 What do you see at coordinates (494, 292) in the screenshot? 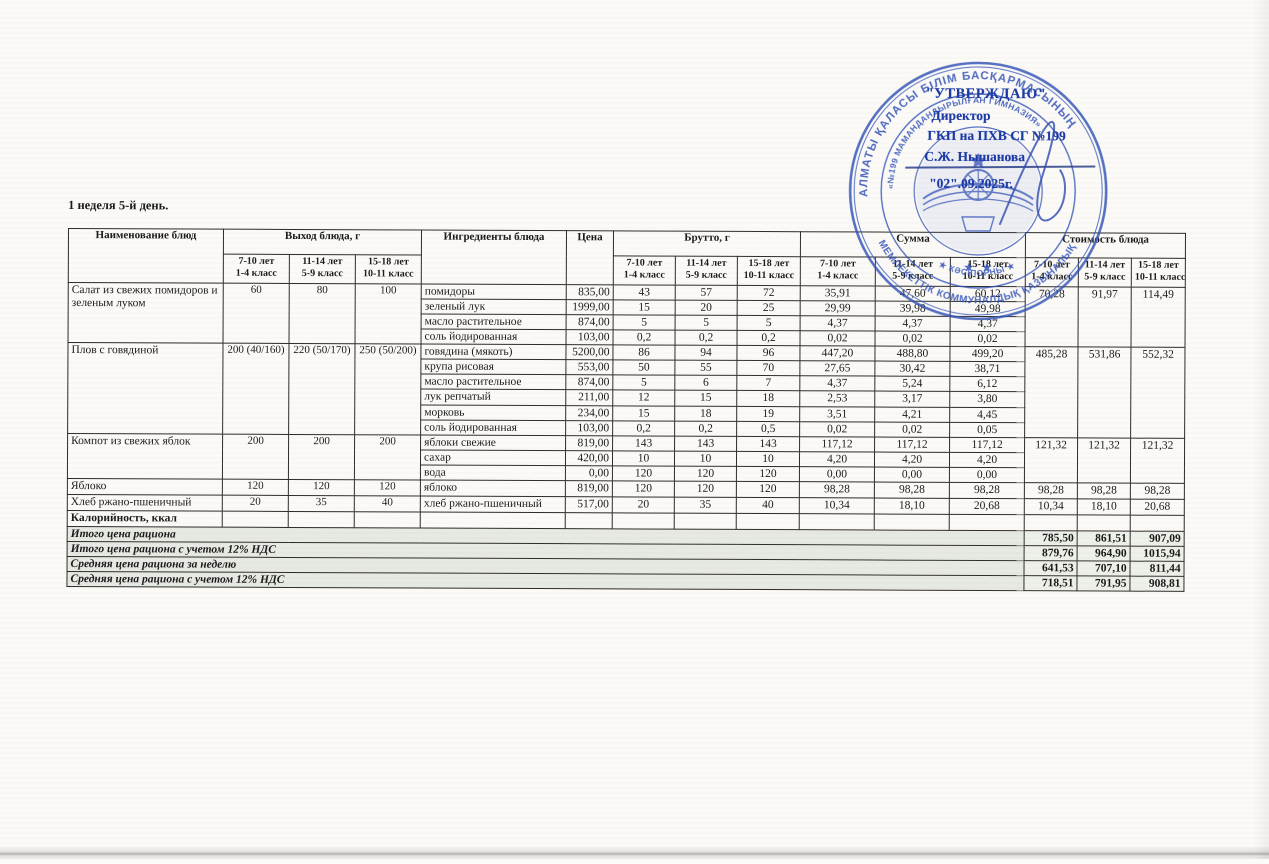
I see `ingredient-name-cell: помидоры` at bounding box center [494, 292].